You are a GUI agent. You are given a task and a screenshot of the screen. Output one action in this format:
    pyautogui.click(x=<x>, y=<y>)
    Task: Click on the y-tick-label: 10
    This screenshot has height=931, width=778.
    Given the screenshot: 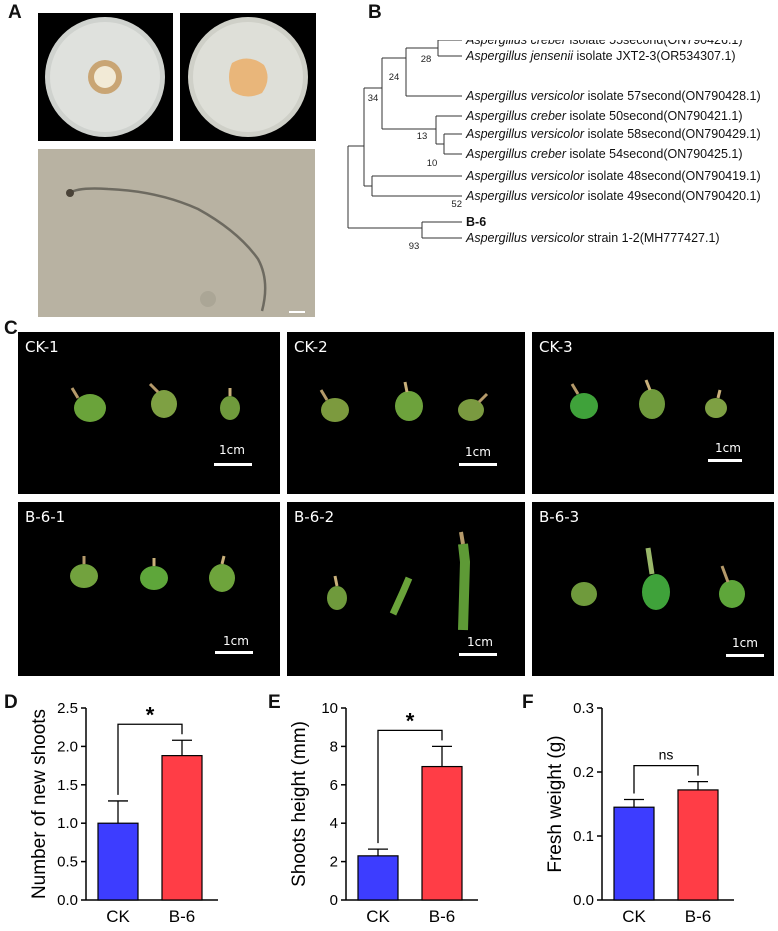 What is the action you would take?
    pyautogui.click(x=329, y=708)
    